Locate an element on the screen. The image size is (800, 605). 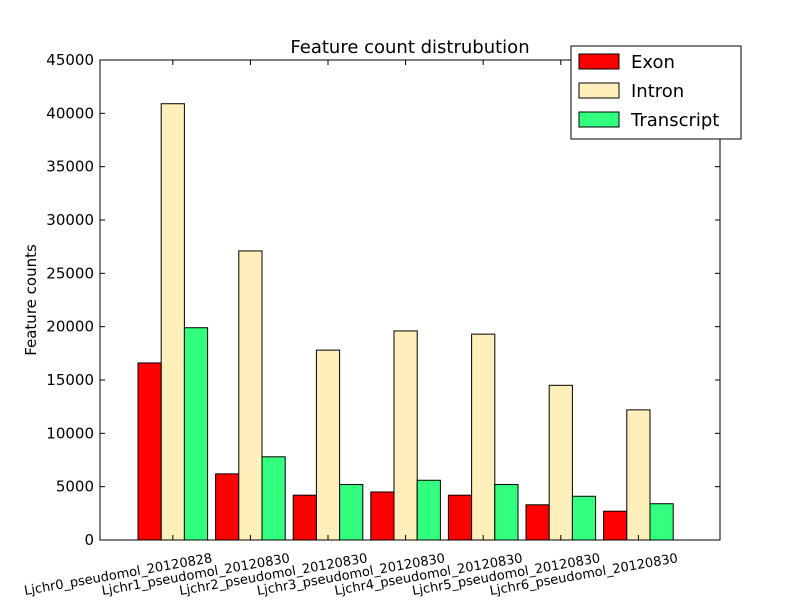
legend-label-intron: Intron is located at coordinates (657, 91).